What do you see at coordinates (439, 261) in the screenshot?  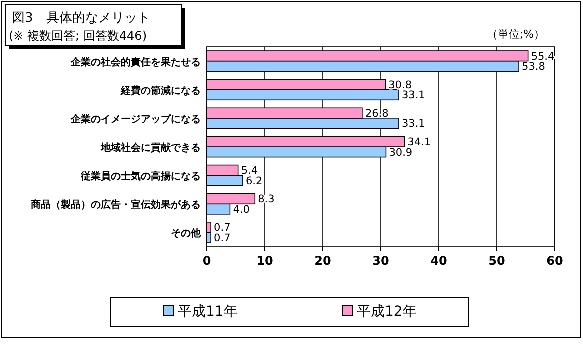 I see `x-tick-label: 40` at bounding box center [439, 261].